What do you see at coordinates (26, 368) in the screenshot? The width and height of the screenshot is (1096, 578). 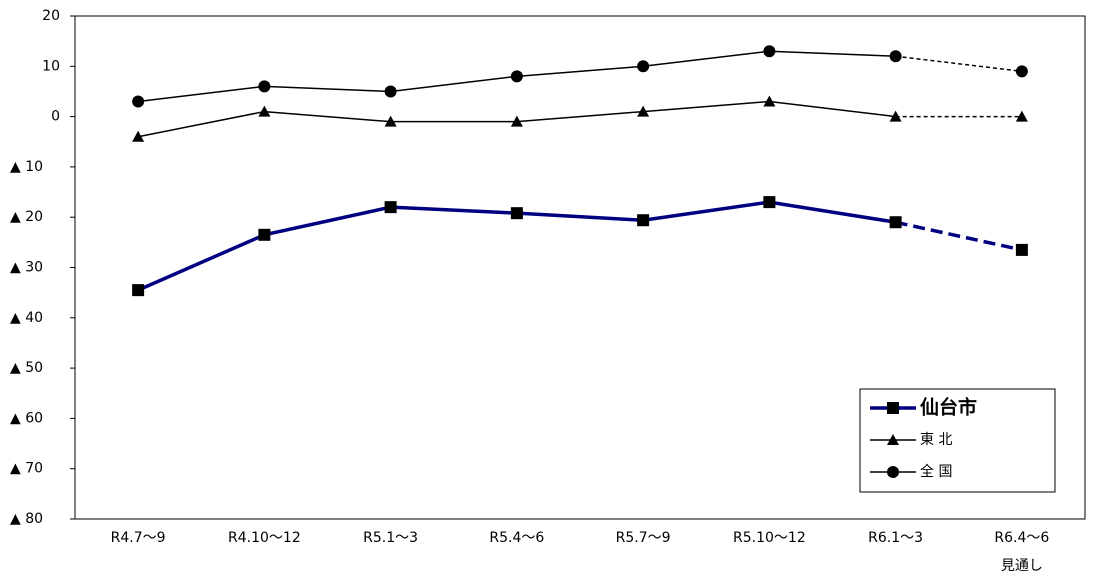 I see `y-tick-label: ▲ 50` at bounding box center [26, 368].